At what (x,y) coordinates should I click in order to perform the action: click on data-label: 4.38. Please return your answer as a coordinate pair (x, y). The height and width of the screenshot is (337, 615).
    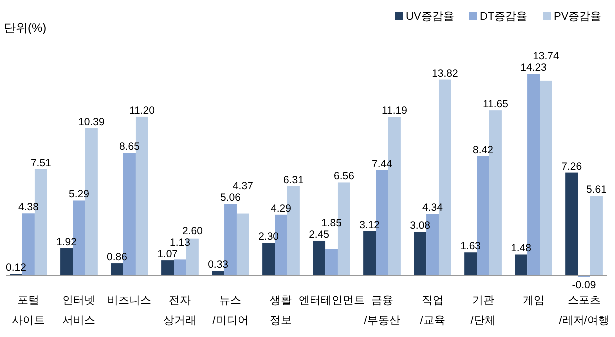
    Looking at the image, I should click on (29, 208).